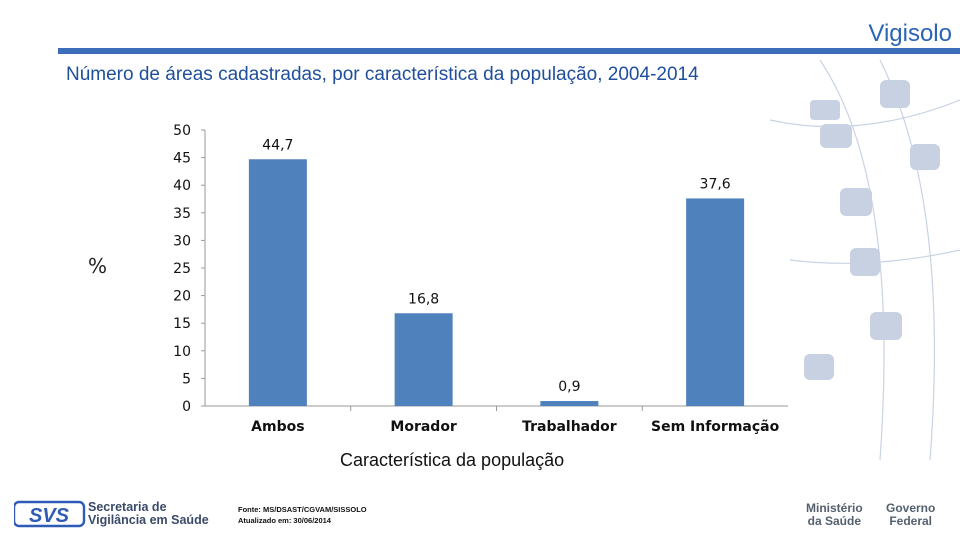 This screenshot has height=540, width=960. I want to click on smoke-icon, so click(865, 262).